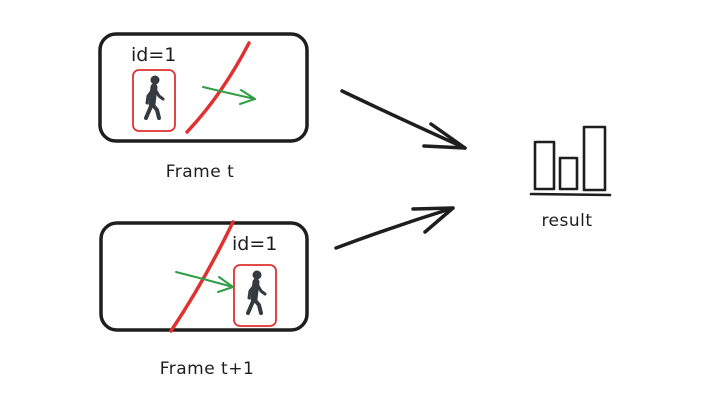 Image resolution: width=727 pixels, height=415 pixels. I want to click on frame-t-panel: id=1, so click(203, 87).